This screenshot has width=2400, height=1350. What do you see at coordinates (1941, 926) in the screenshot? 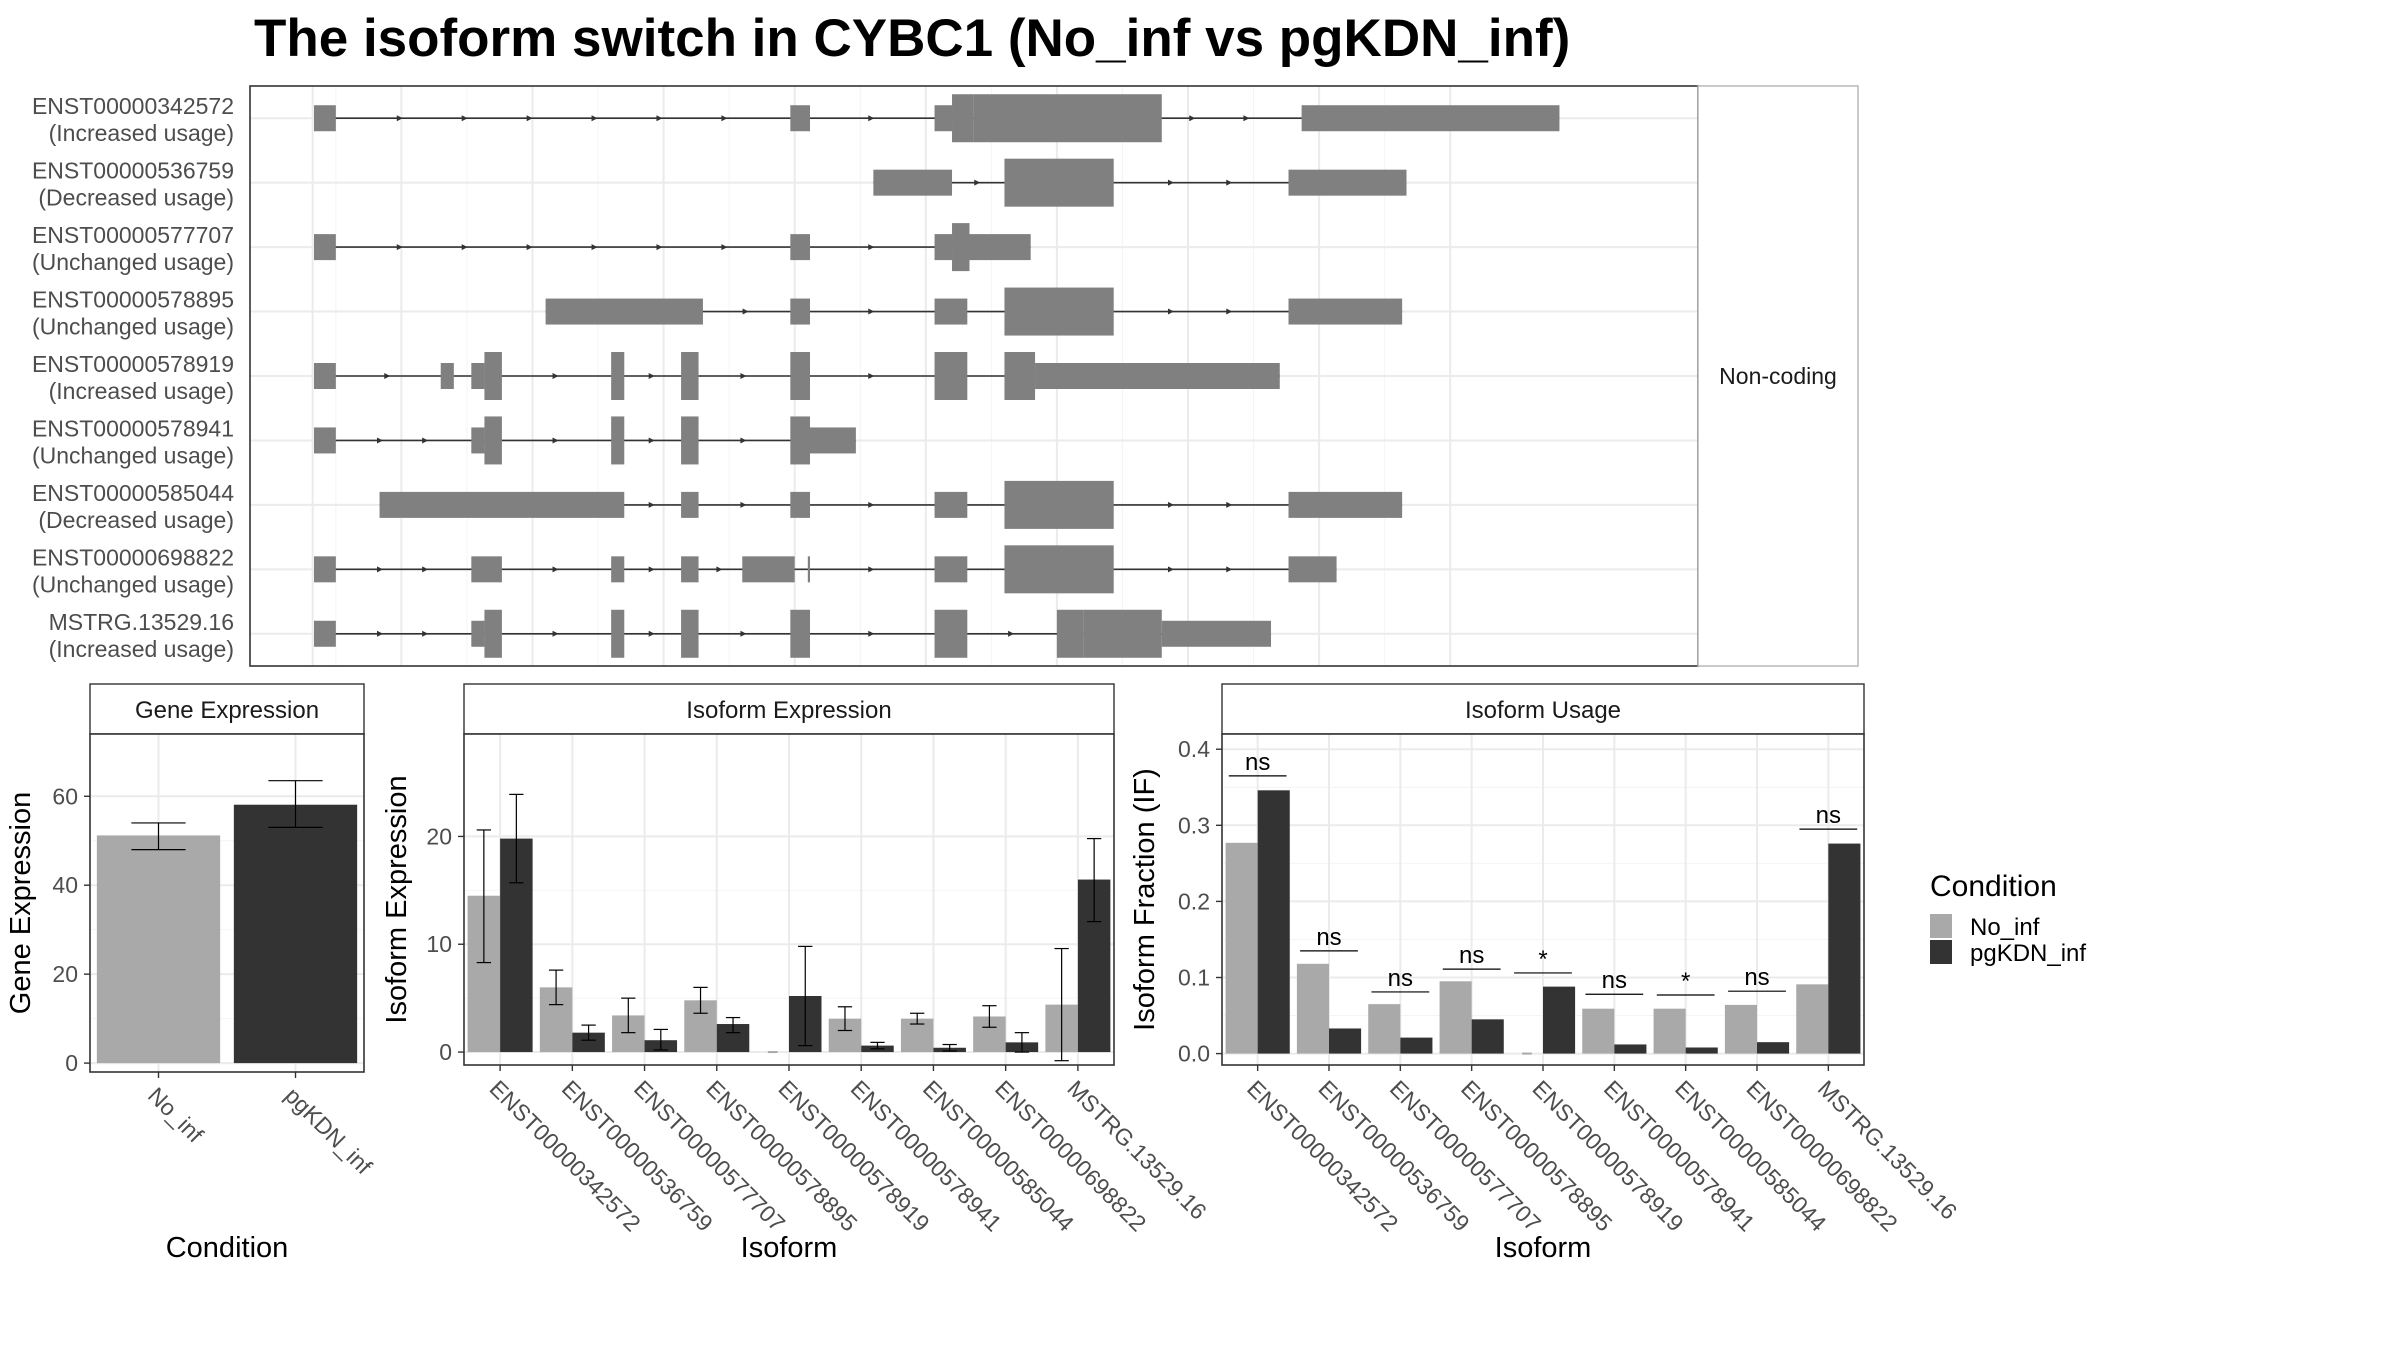
I see `legend-swatch-no-inf` at bounding box center [1941, 926].